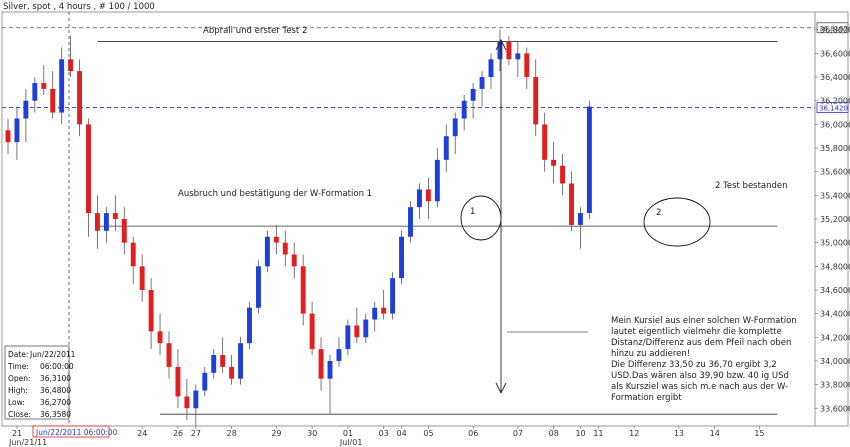  What do you see at coordinates (55, 378) in the screenshot?
I see `data-window-value: 36,3100` at bounding box center [55, 378].